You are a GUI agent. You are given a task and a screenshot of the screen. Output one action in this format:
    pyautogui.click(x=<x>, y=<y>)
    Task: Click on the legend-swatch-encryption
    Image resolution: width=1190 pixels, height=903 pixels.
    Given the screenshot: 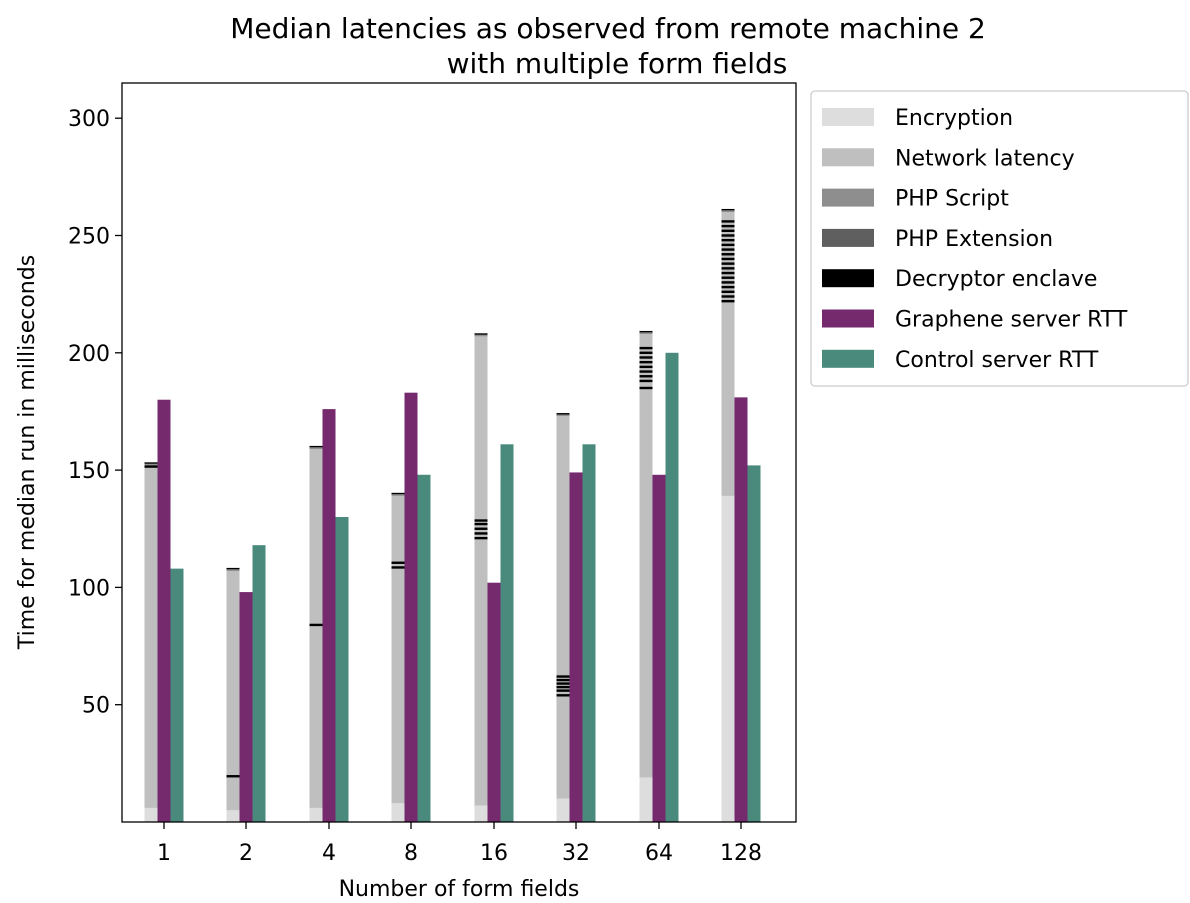 What is the action you would take?
    pyautogui.click(x=848, y=117)
    